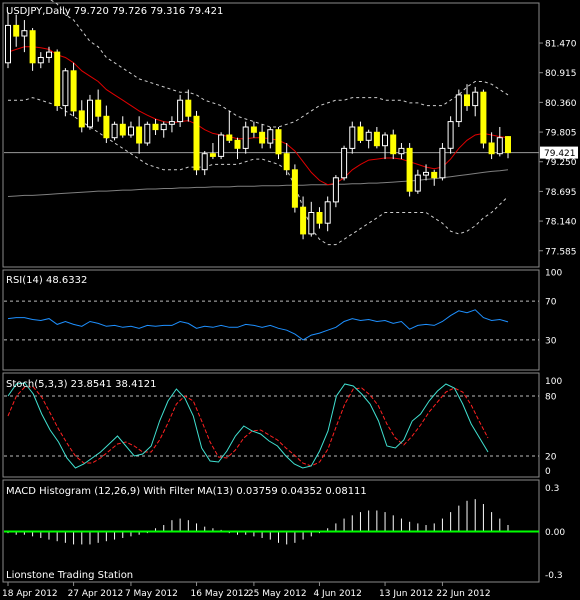 The width and height of the screenshot is (580, 600). I want to click on time-tick-label: 25 May 2012, so click(277, 594).